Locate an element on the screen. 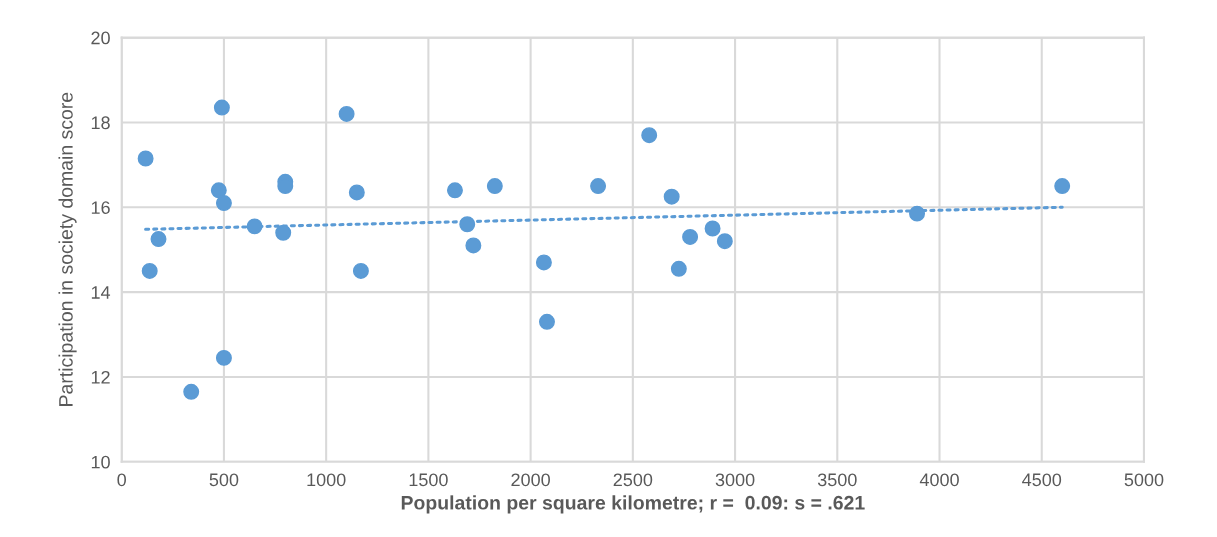 This screenshot has width=1217, height=537. y-tick-label: 12 is located at coordinates (100, 377).